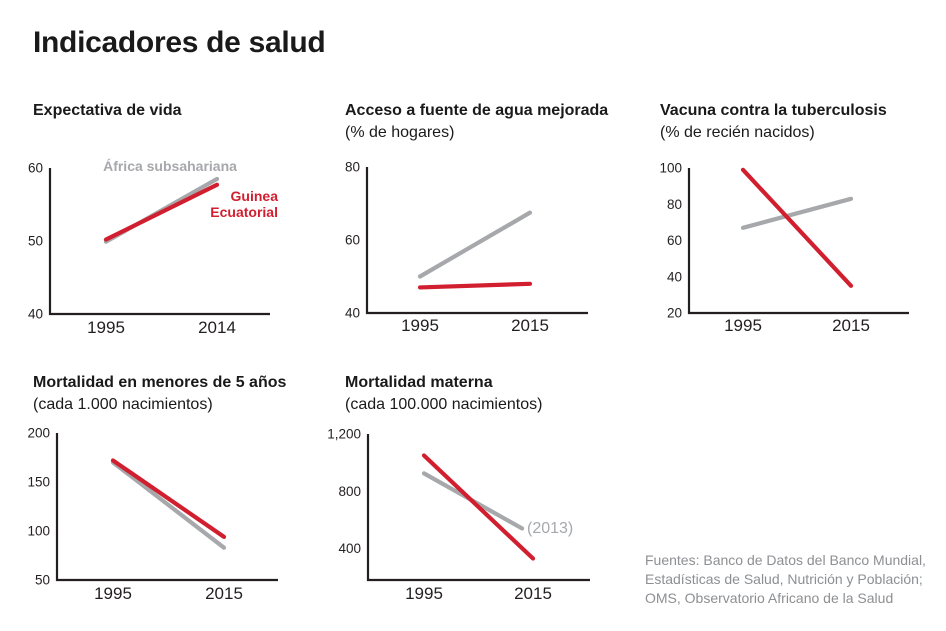 The width and height of the screenshot is (946, 631). I want to click on water-access-chart: 80 60 40 1995 2015, so click(466, 247).